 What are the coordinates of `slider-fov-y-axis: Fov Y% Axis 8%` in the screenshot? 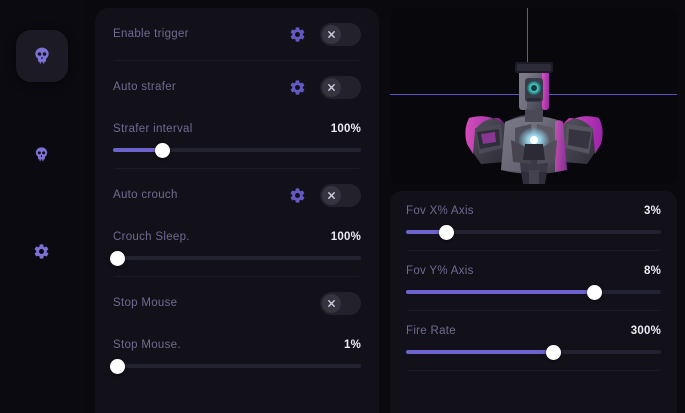 It's located at (533, 280).